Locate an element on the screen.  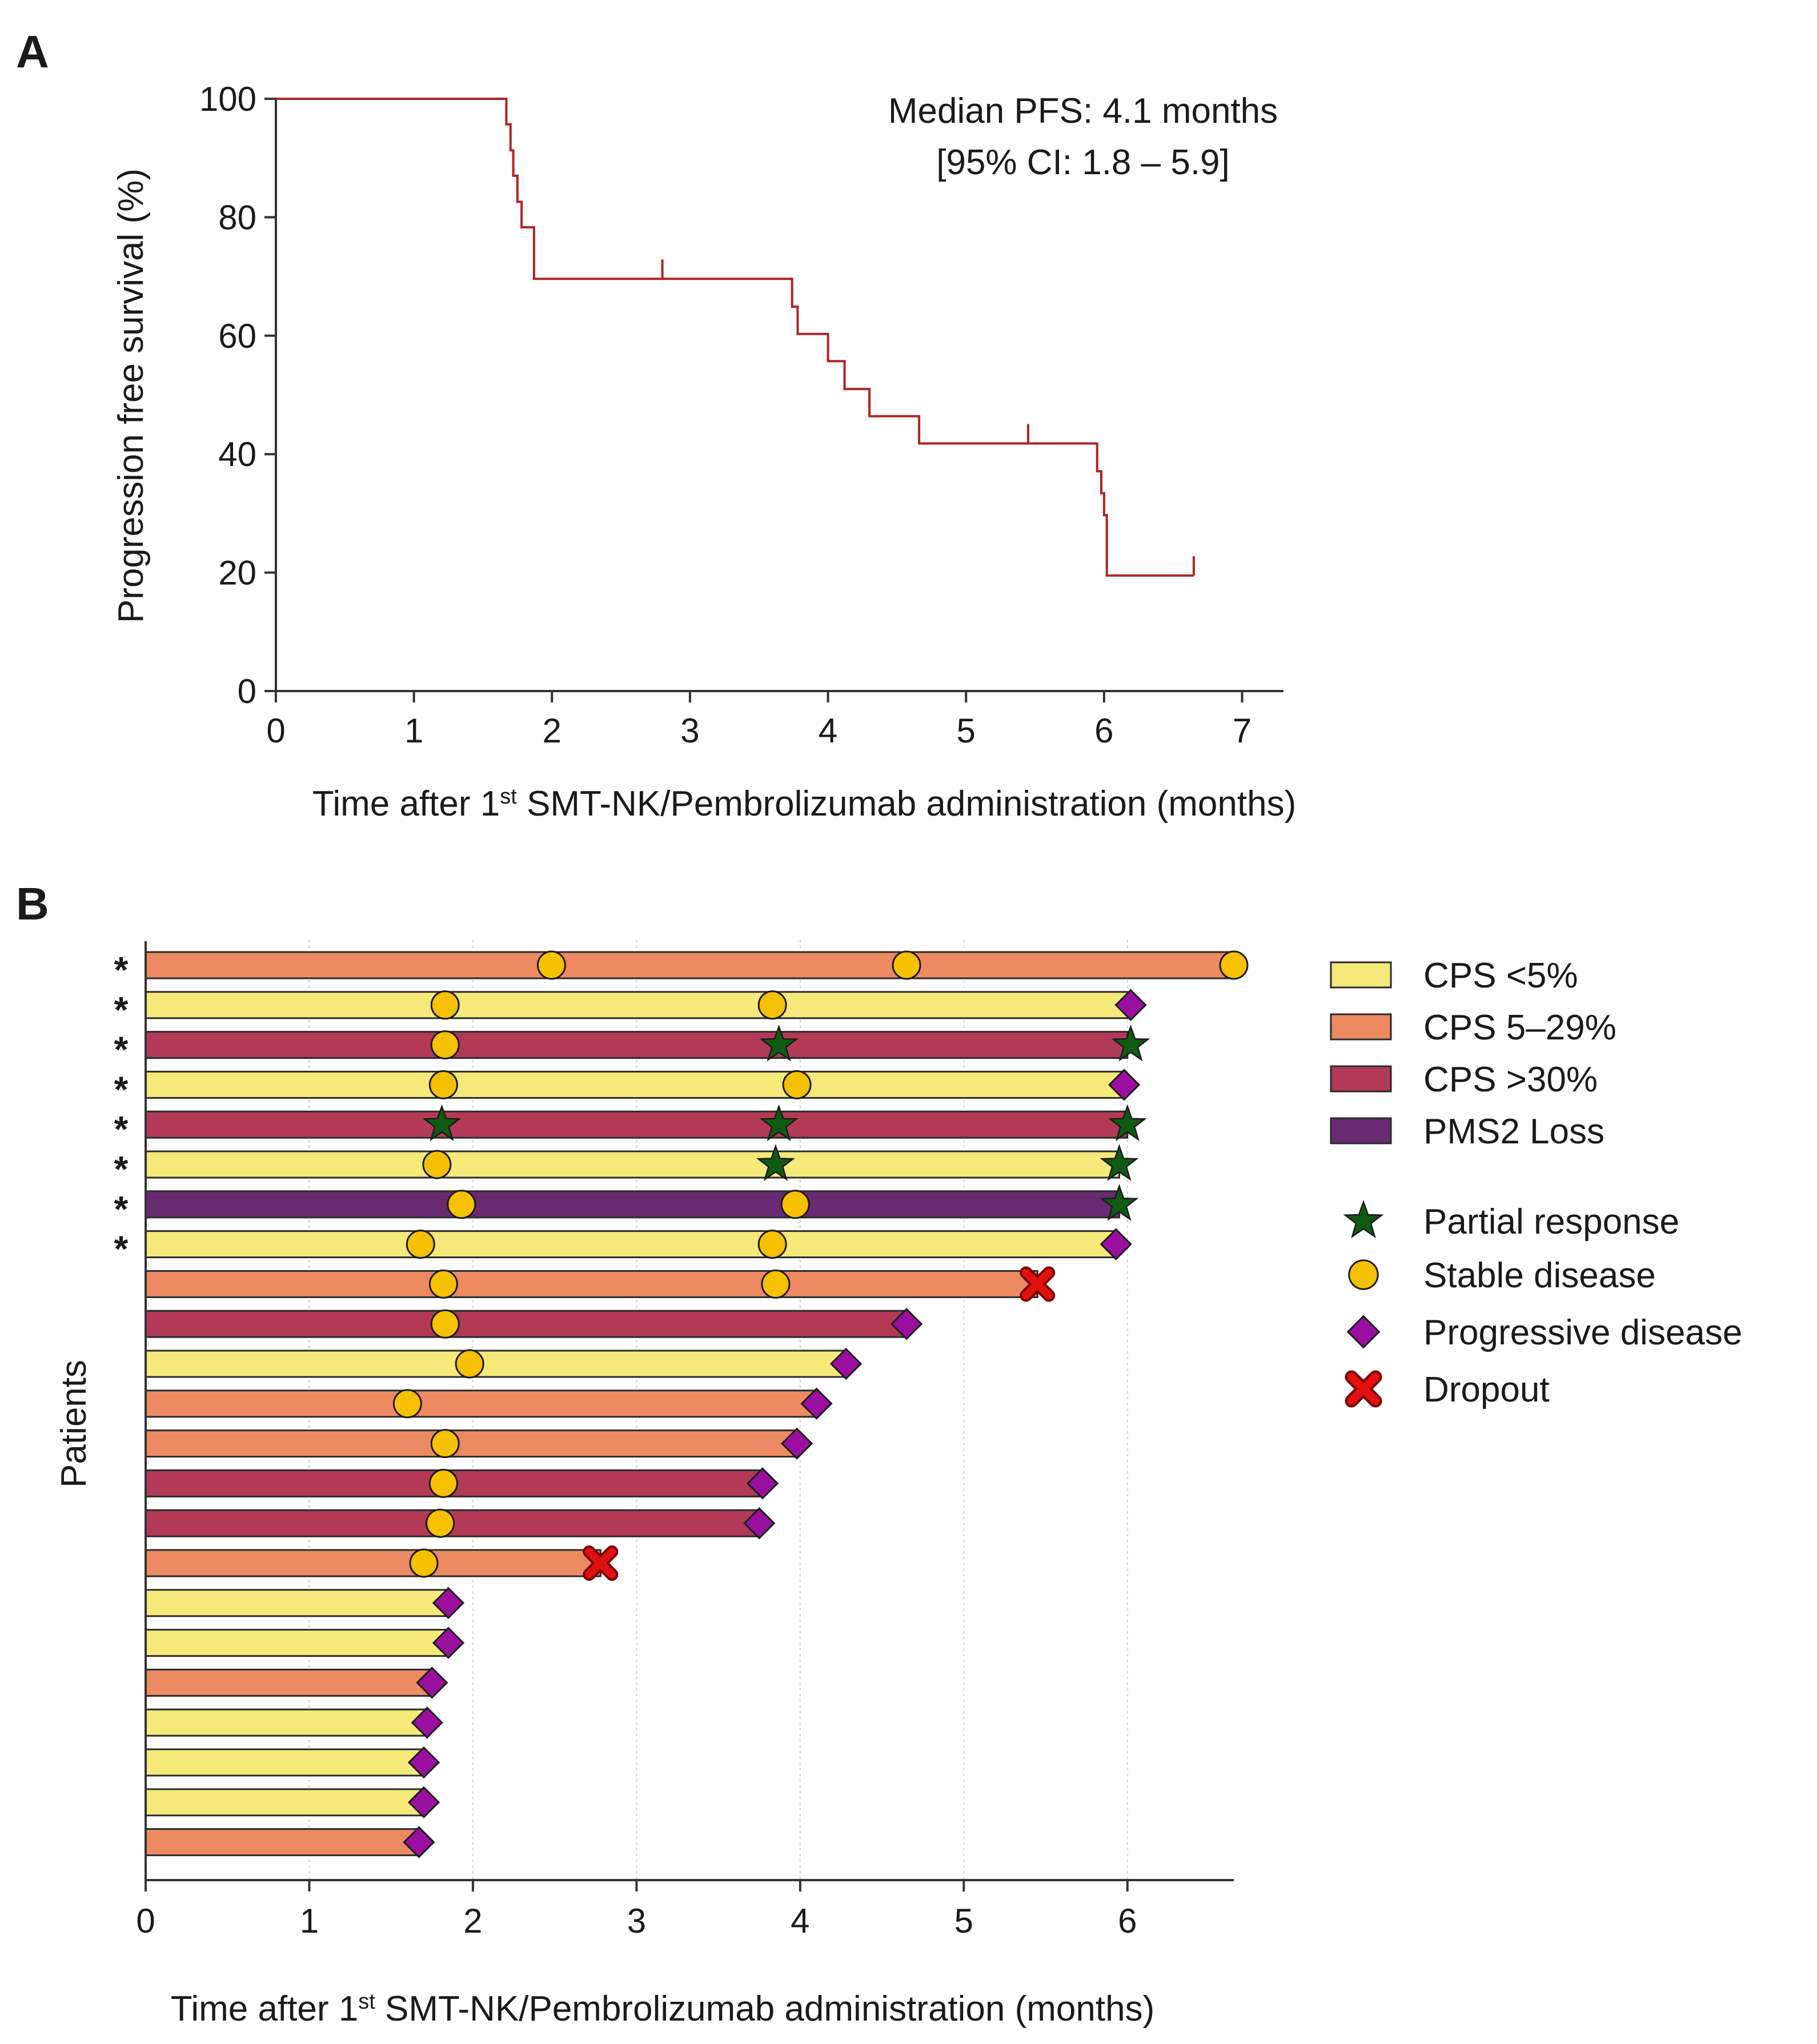
km-survival-curve is located at coordinates (735, 337).